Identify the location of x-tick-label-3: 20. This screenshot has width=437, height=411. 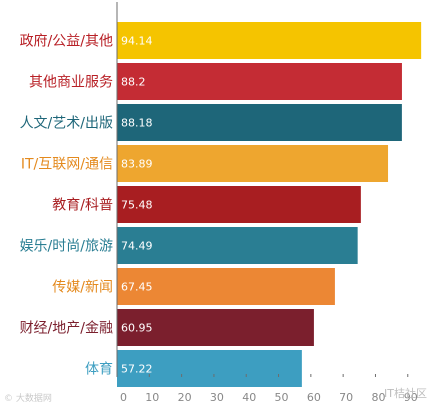
(185, 397).